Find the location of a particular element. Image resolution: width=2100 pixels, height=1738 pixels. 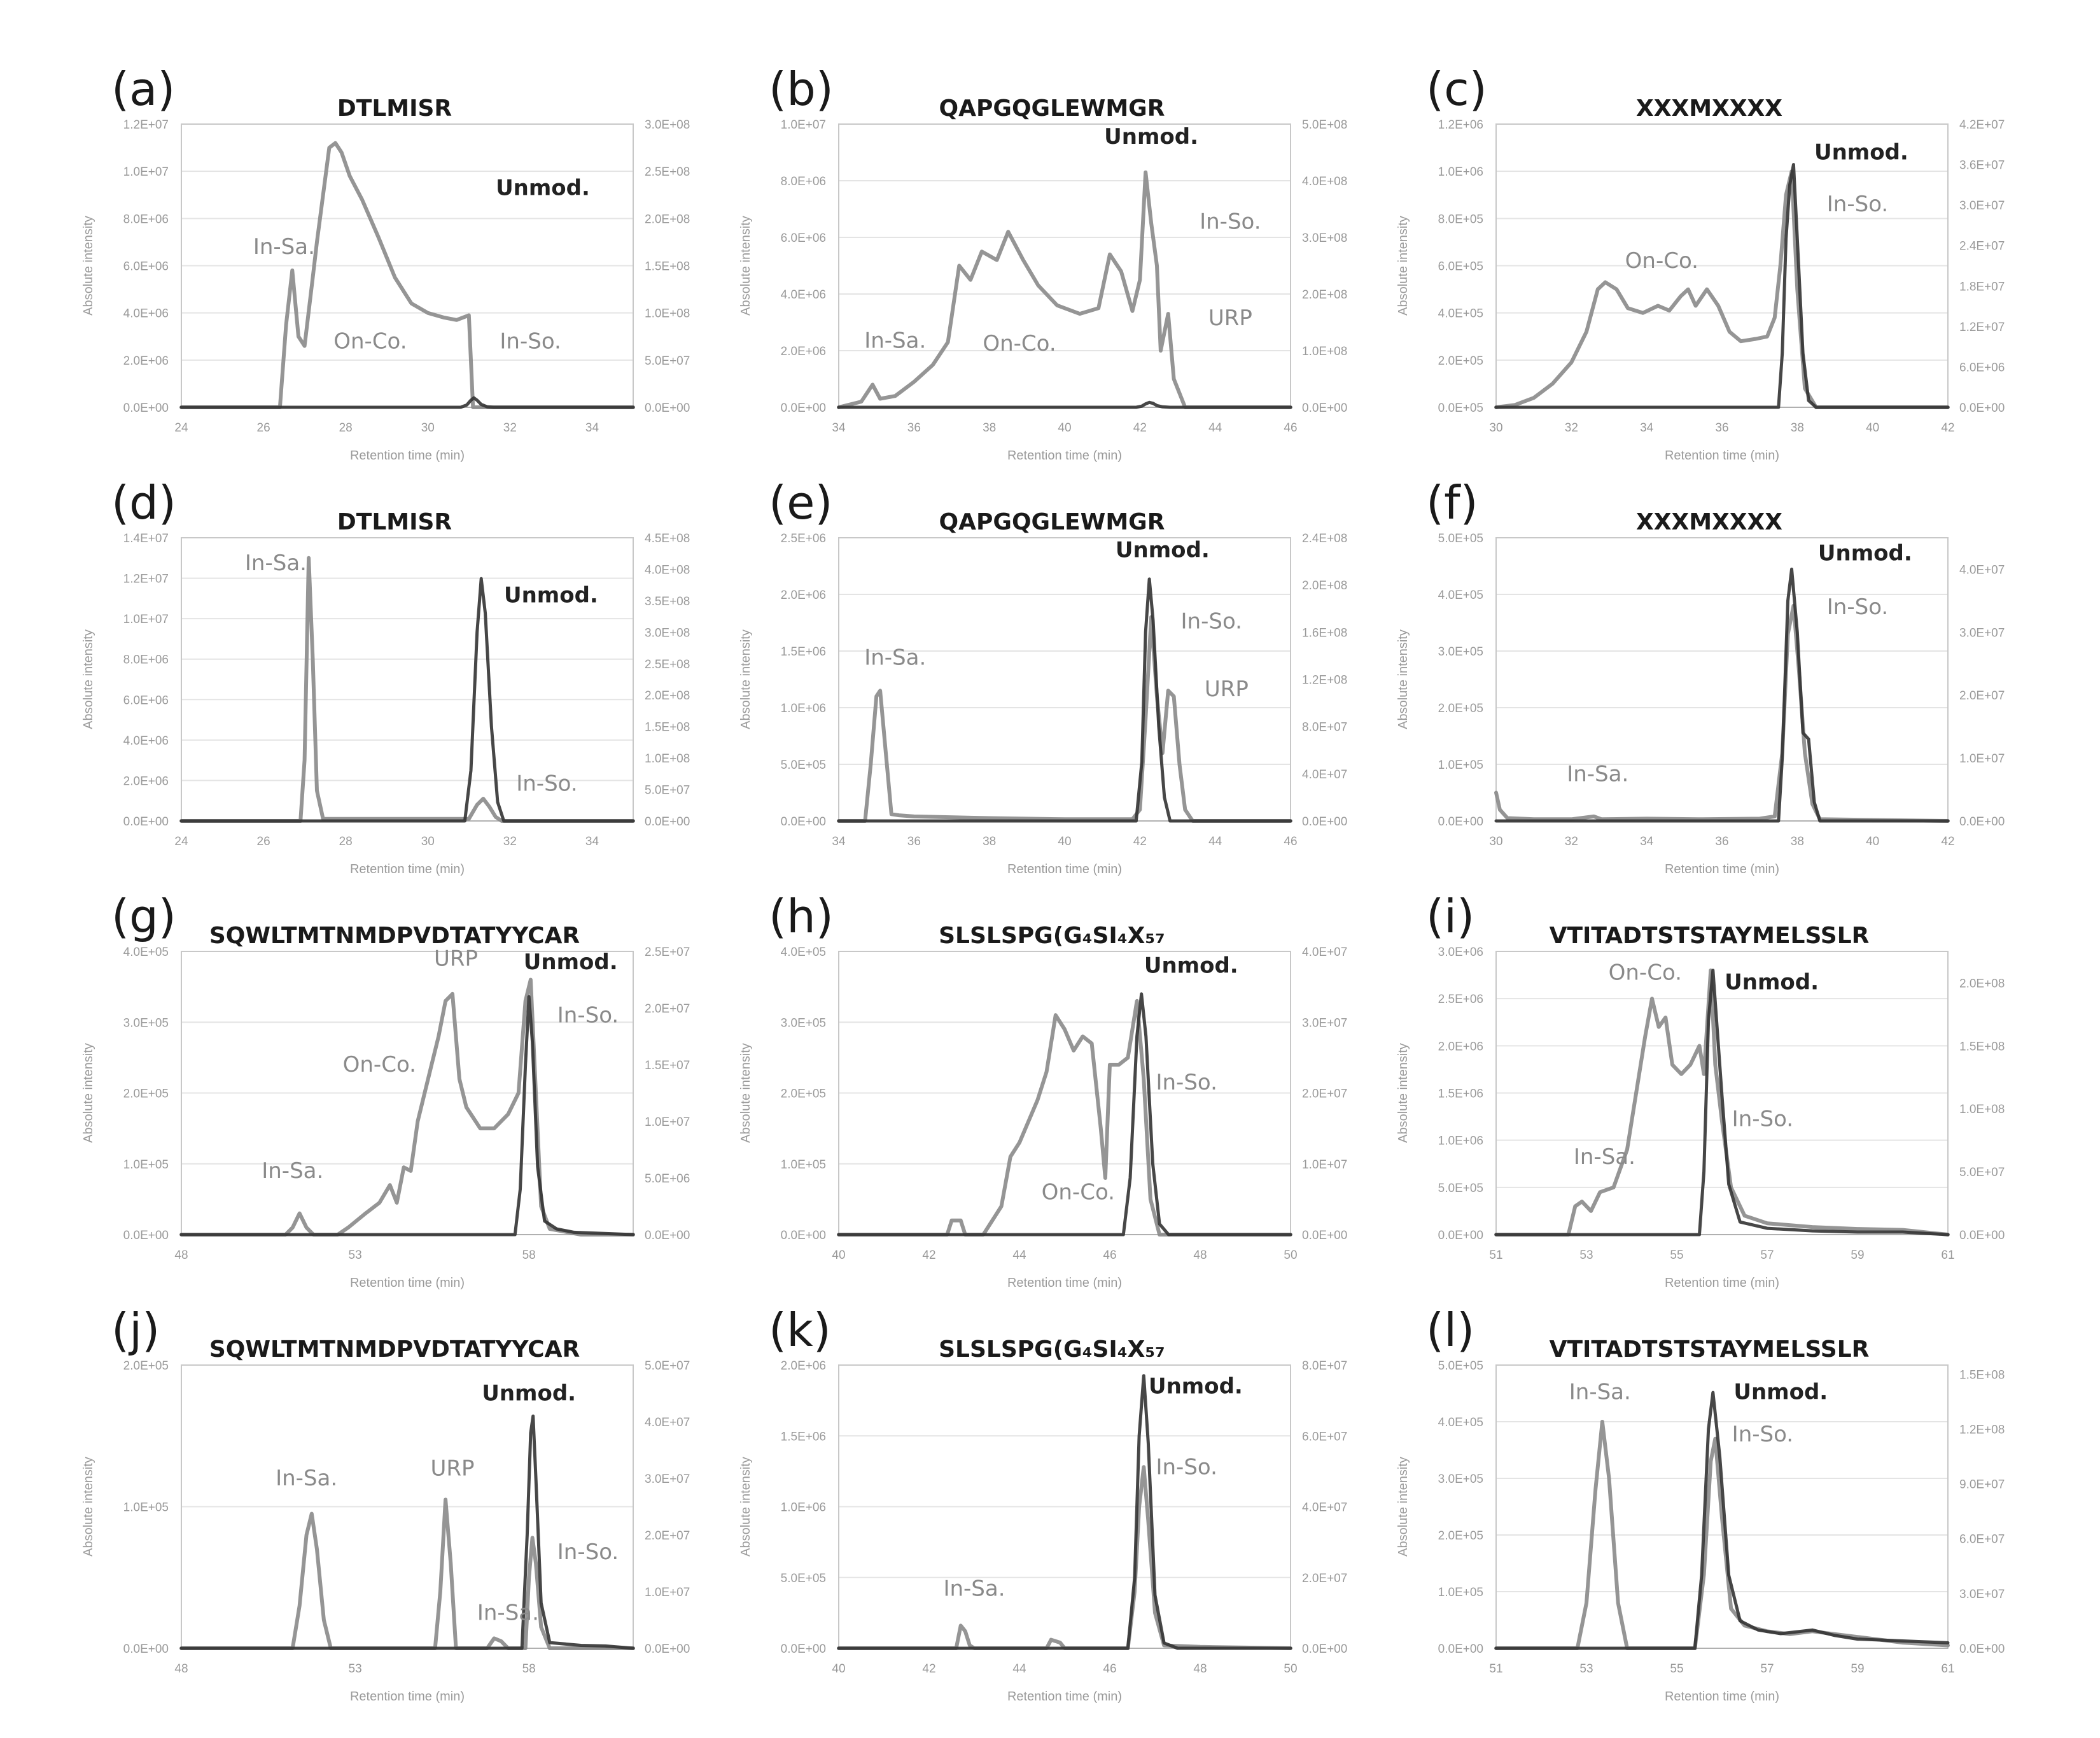

y-tick-label-right: 9.0E+07 is located at coordinates (1982, 1485).